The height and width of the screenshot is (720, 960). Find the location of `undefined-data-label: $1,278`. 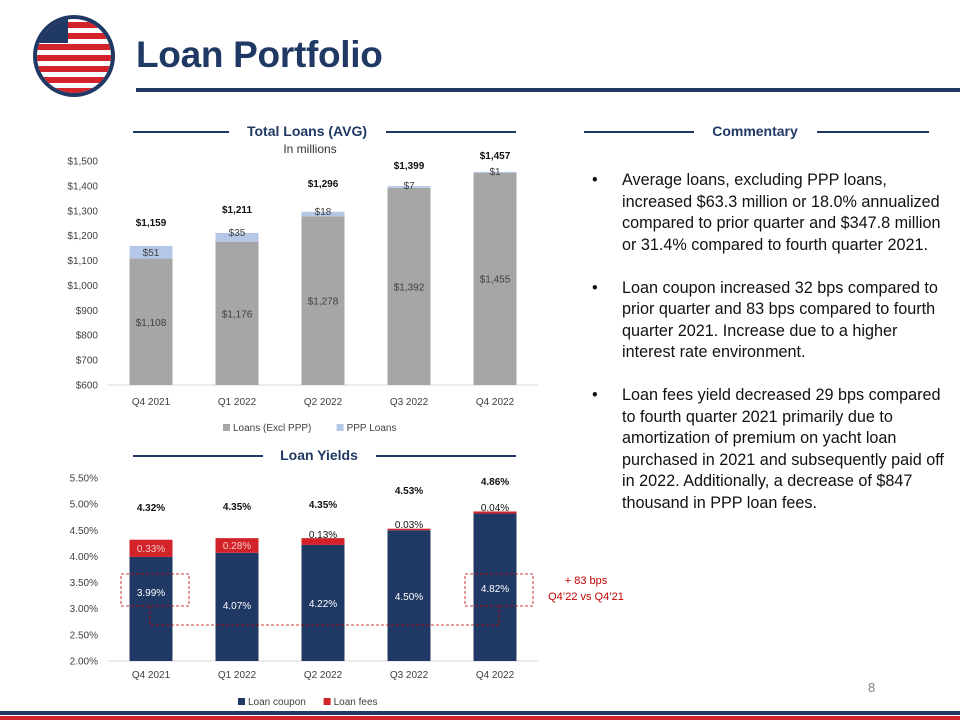

undefined-data-label: $1,278 is located at coordinates (323, 302).